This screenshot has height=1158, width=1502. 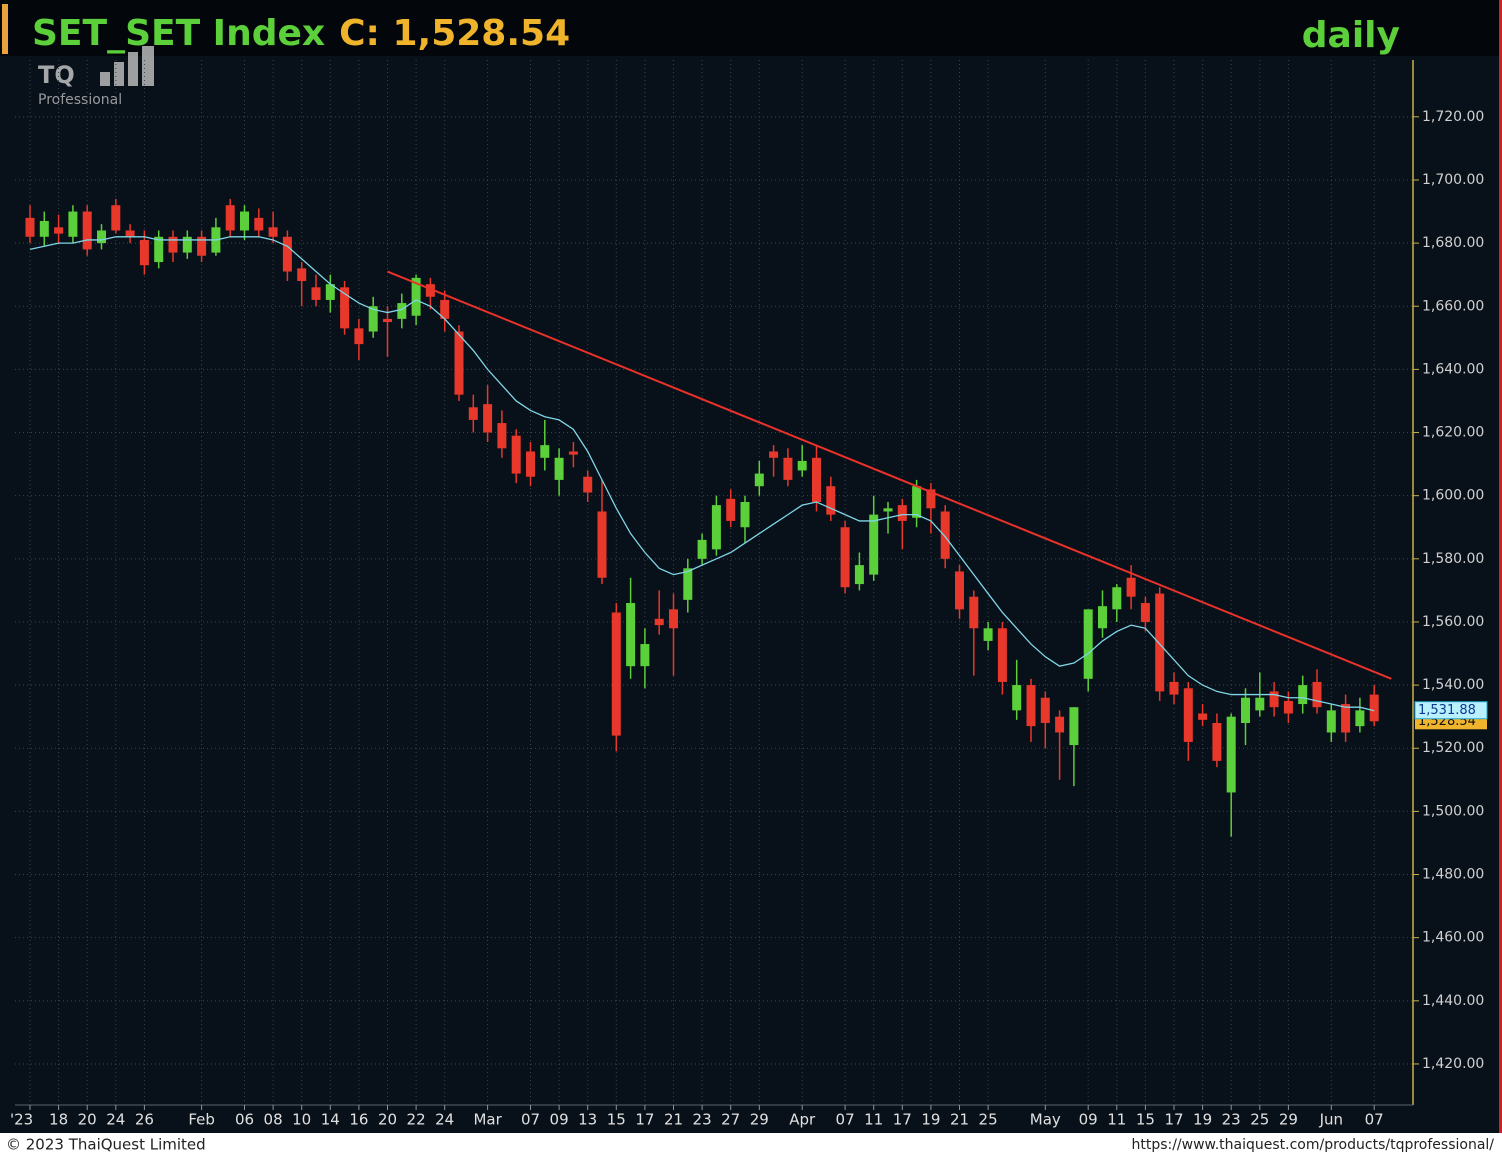 I want to click on x-tick-label: Apr, so click(x=802, y=1120).